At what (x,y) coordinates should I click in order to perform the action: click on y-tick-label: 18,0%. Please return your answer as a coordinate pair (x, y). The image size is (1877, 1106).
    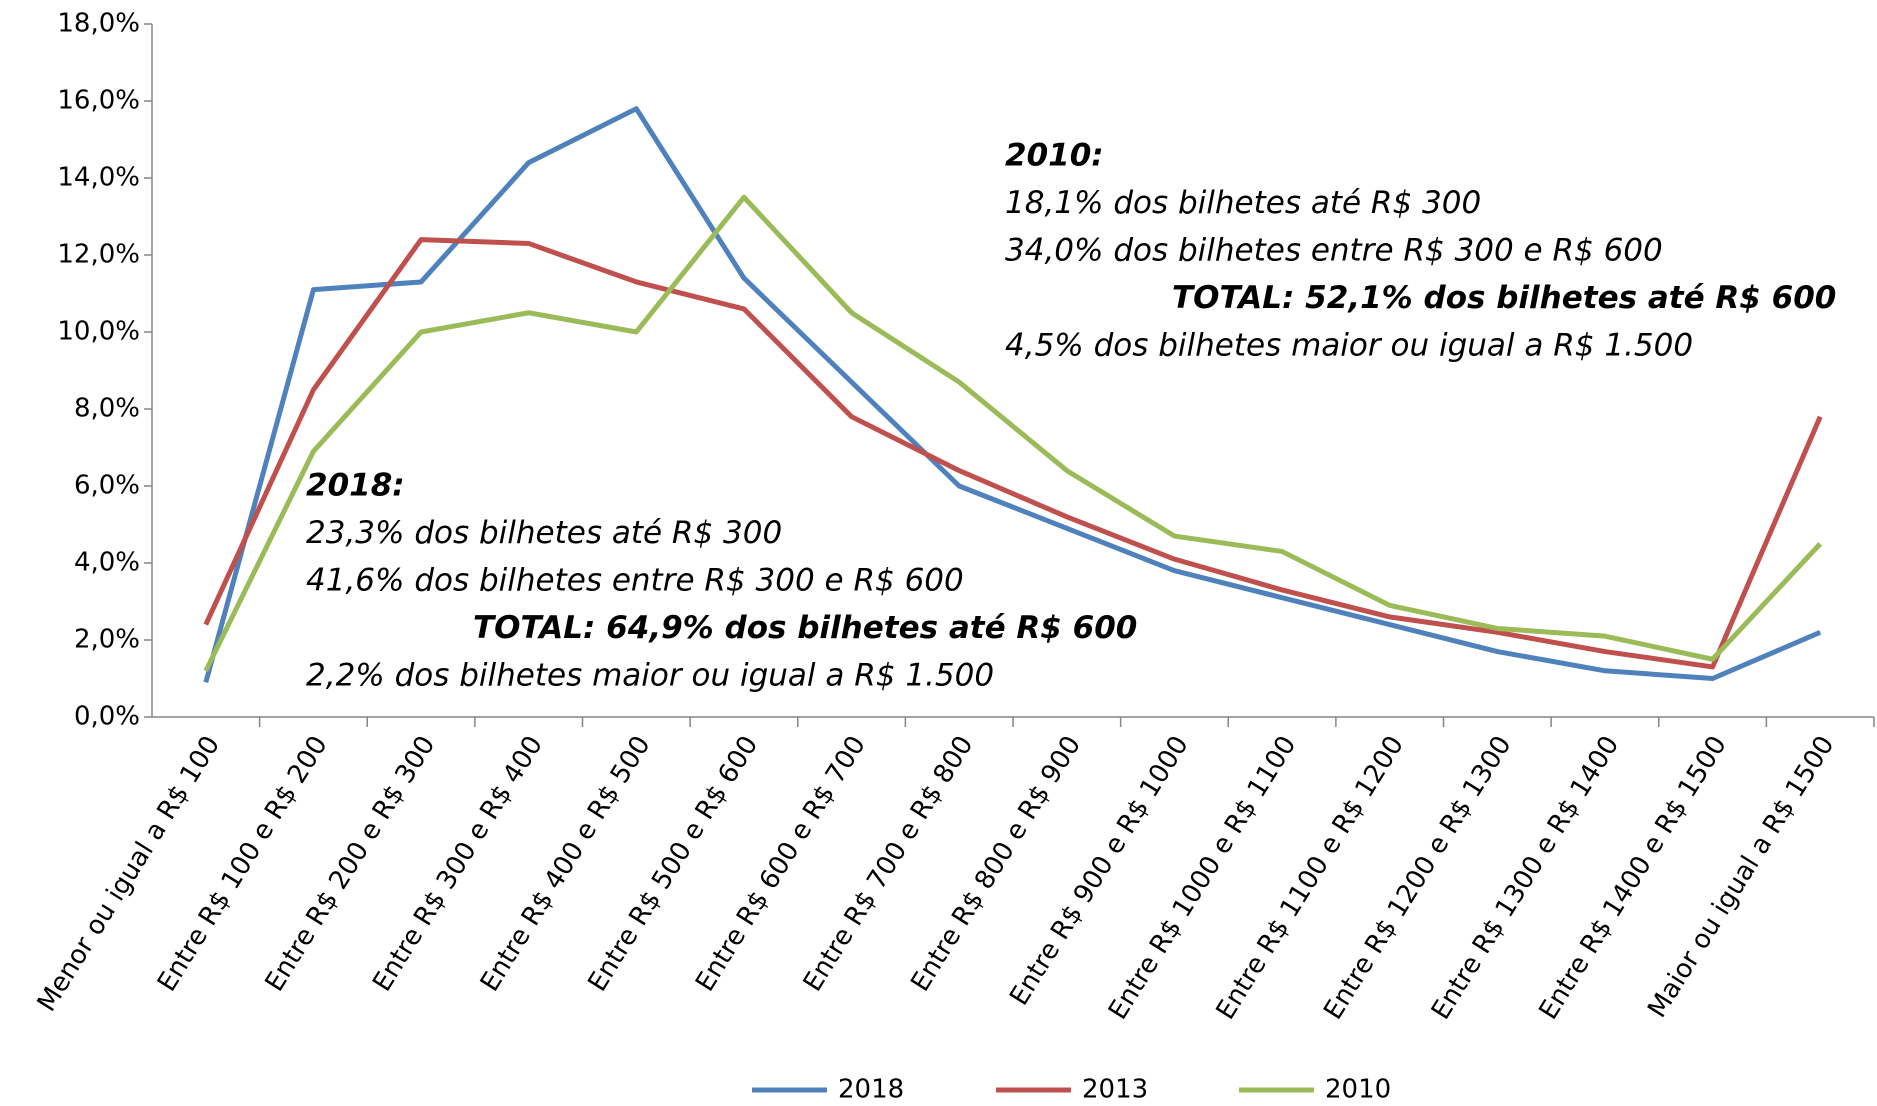
    Looking at the image, I should click on (98, 24).